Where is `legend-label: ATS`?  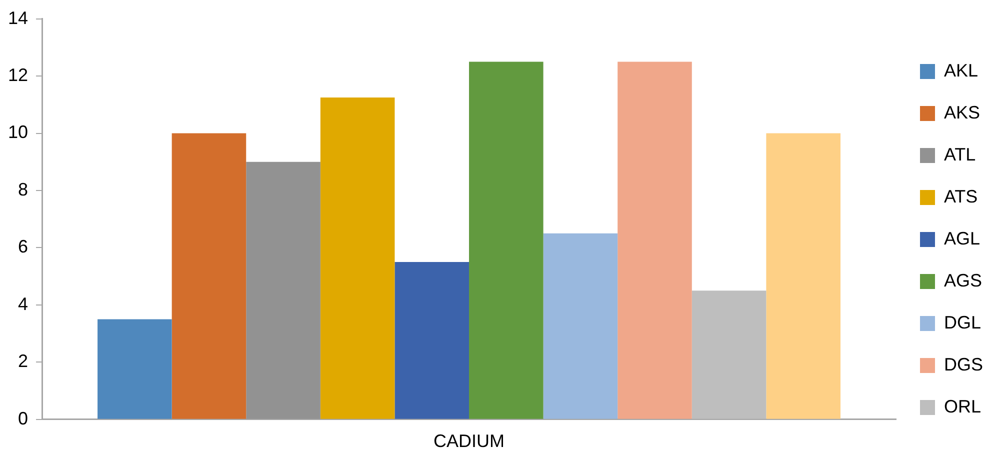 legend-label: ATS is located at coordinates (961, 196).